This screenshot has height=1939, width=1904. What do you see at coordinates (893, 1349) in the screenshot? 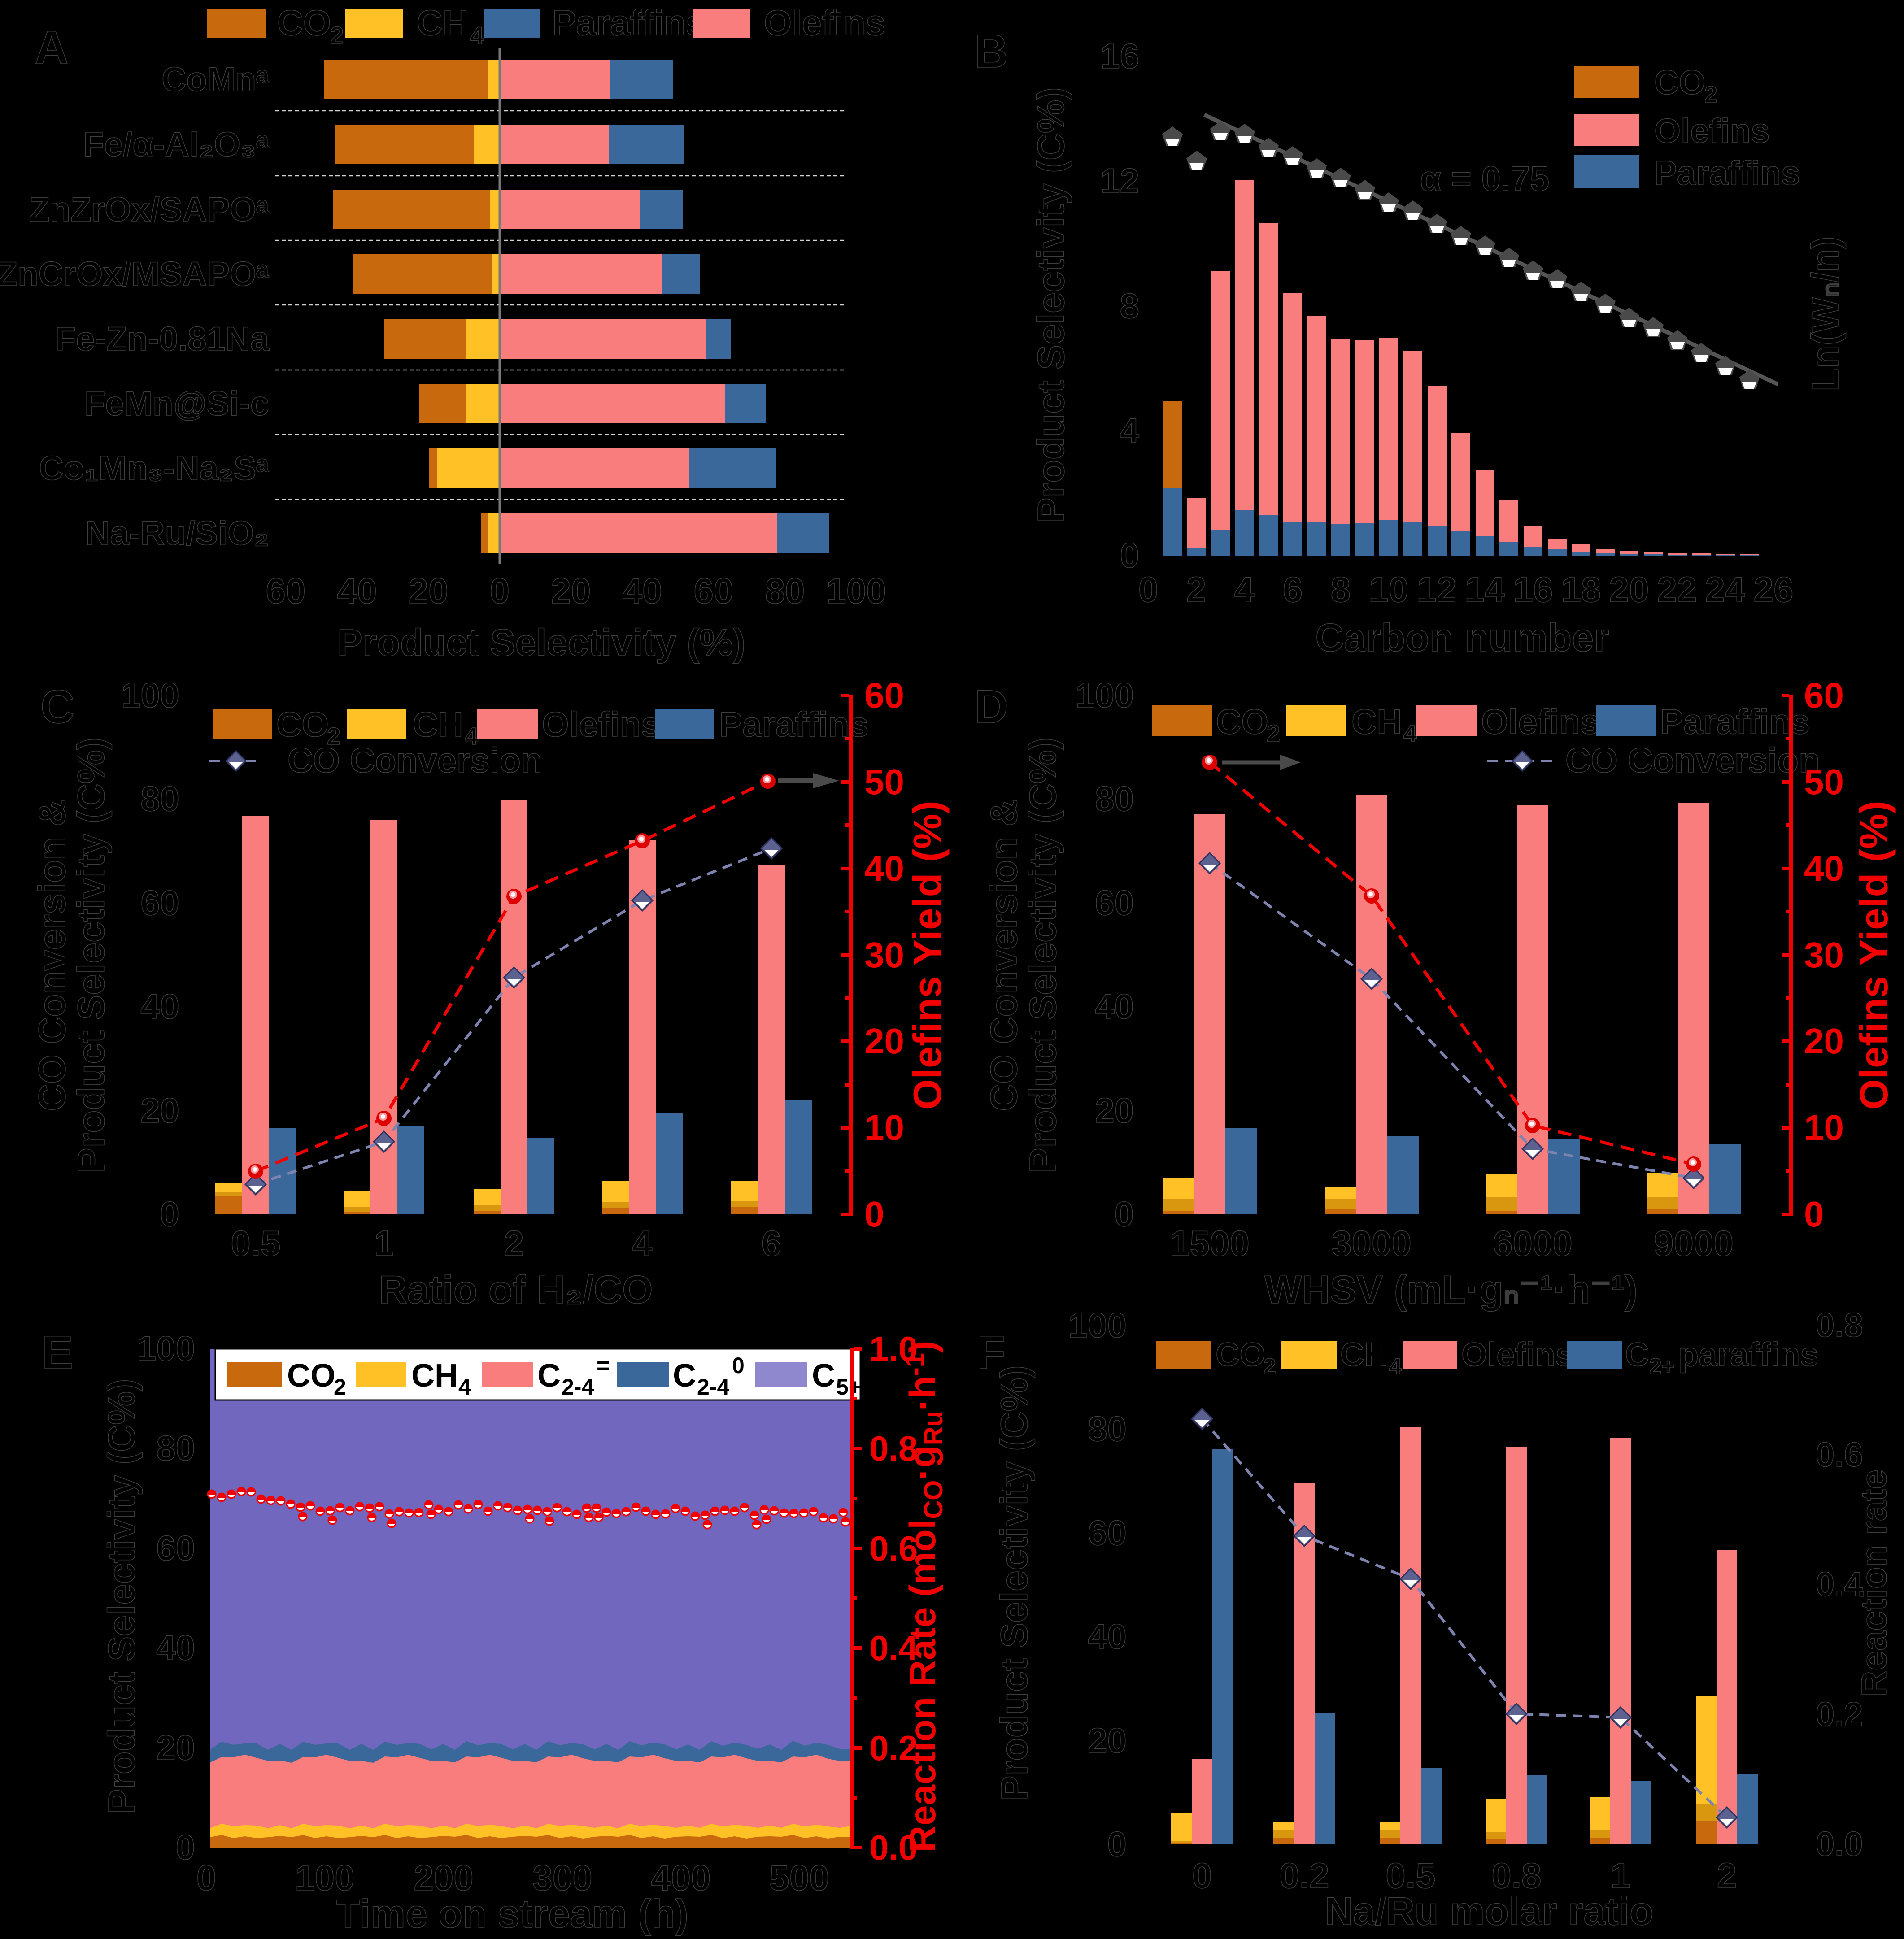
I see `svg-text: 1.0` at bounding box center [893, 1349].